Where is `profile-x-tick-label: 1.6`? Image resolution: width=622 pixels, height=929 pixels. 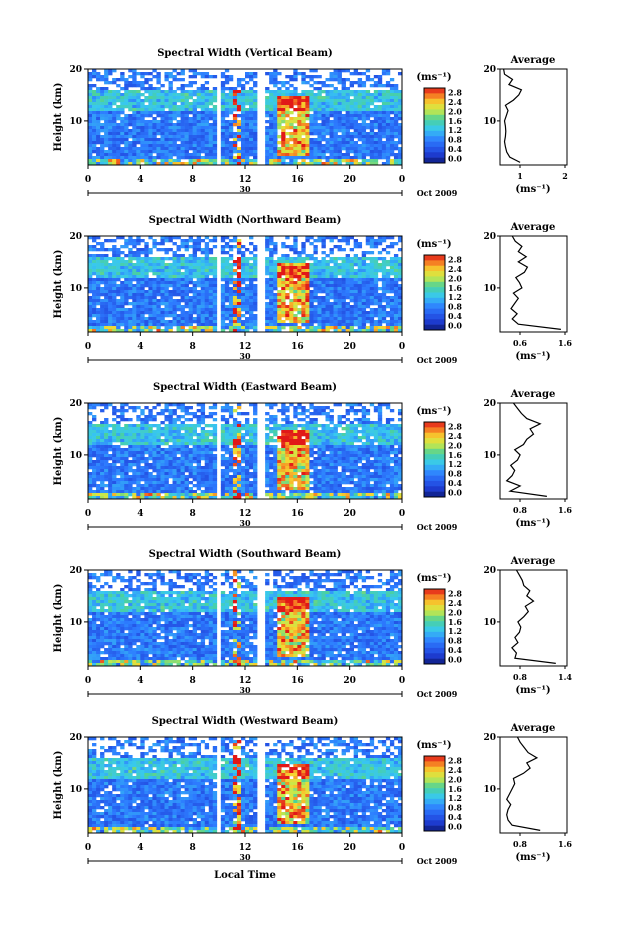
profile-x-tick-label: 1.6 is located at coordinates (565, 343).